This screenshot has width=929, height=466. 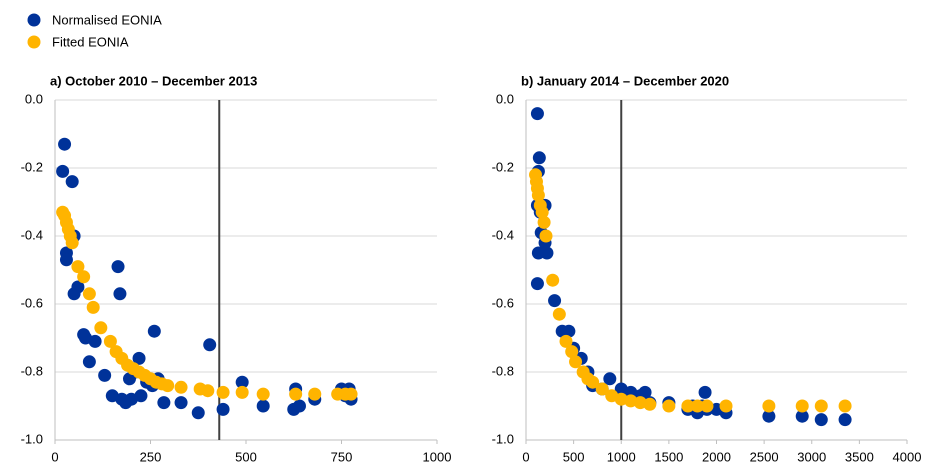 What do you see at coordinates (764, 456) in the screenshot?
I see `x-tick-label: 2500` at bounding box center [764, 456].